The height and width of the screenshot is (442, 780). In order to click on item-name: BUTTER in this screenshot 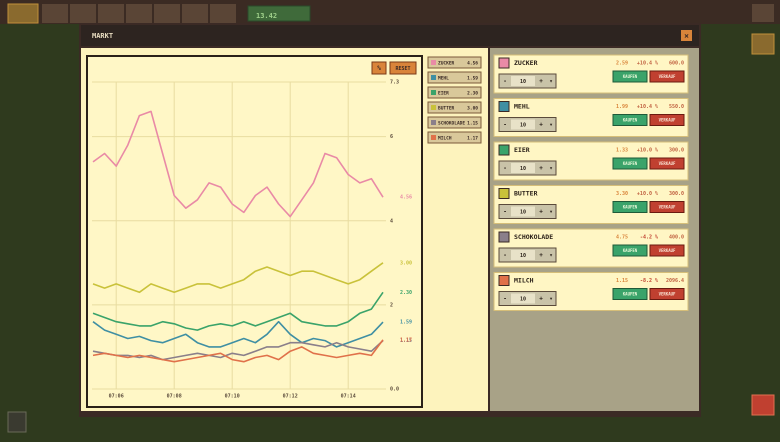, I will do `click(526, 194)`.